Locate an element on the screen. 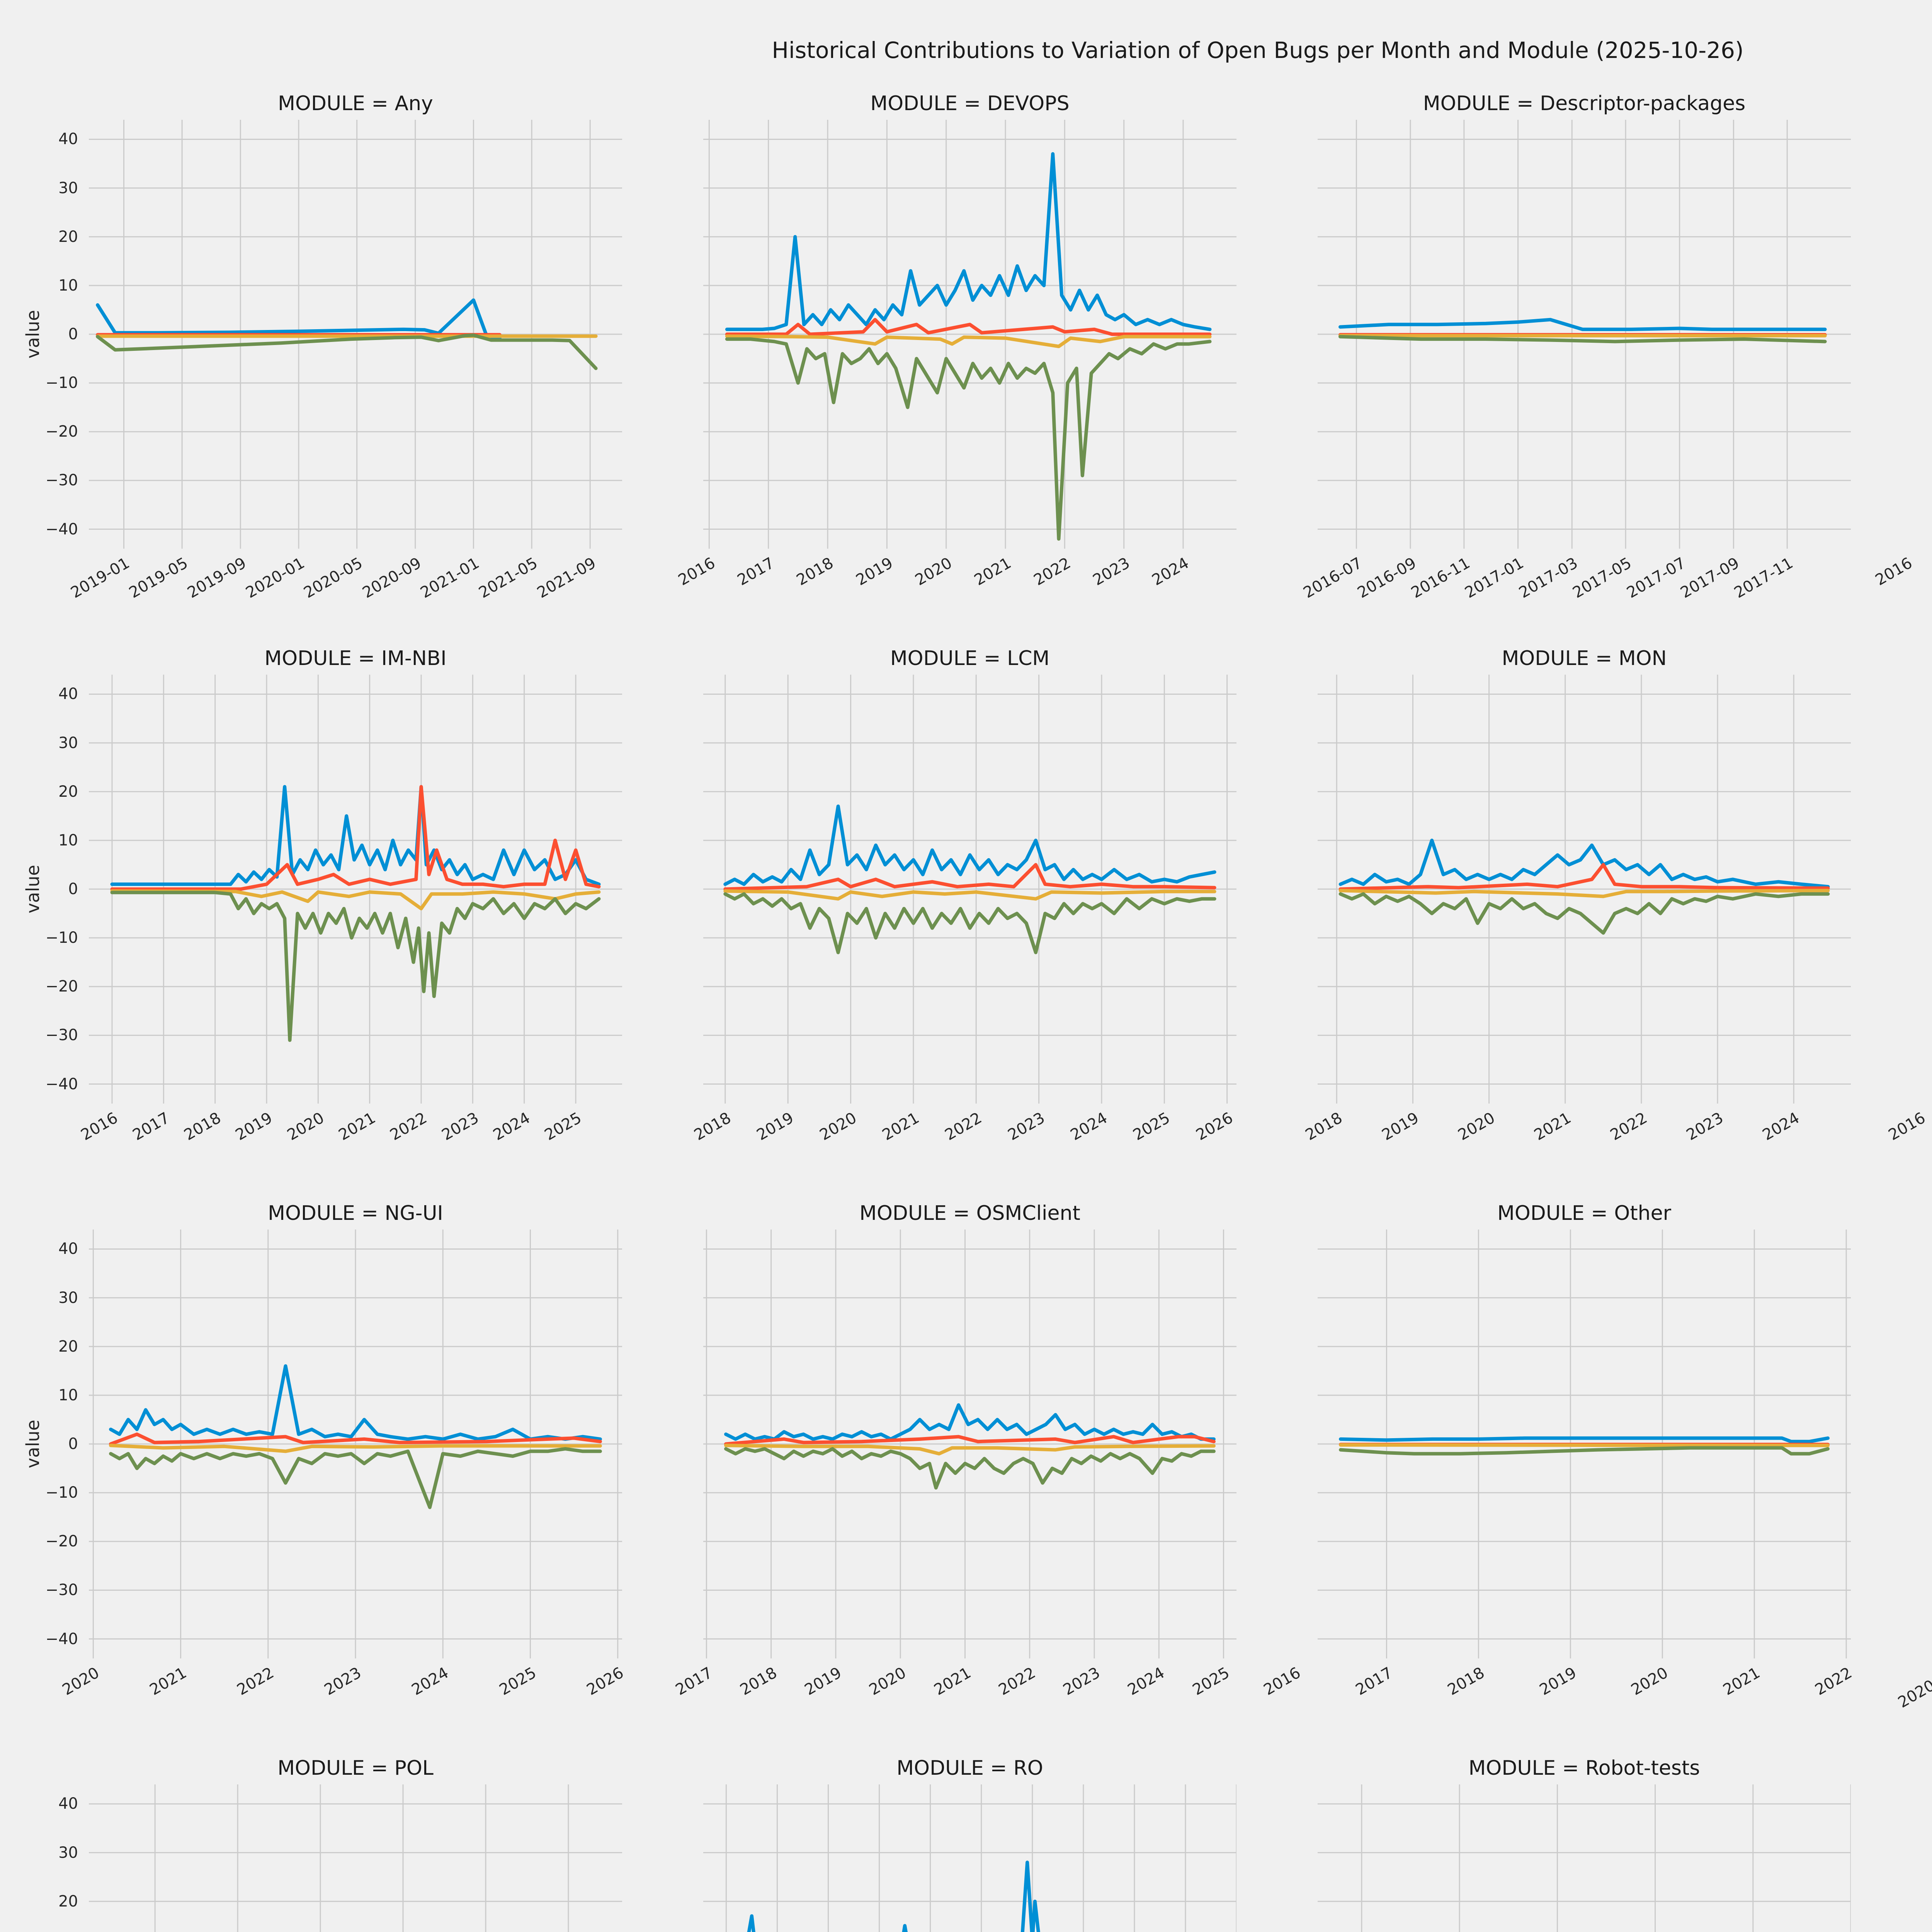 This screenshot has height=1932, width=1932. x-tick-label: 2017-01 is located at coordinates (1495, 578).